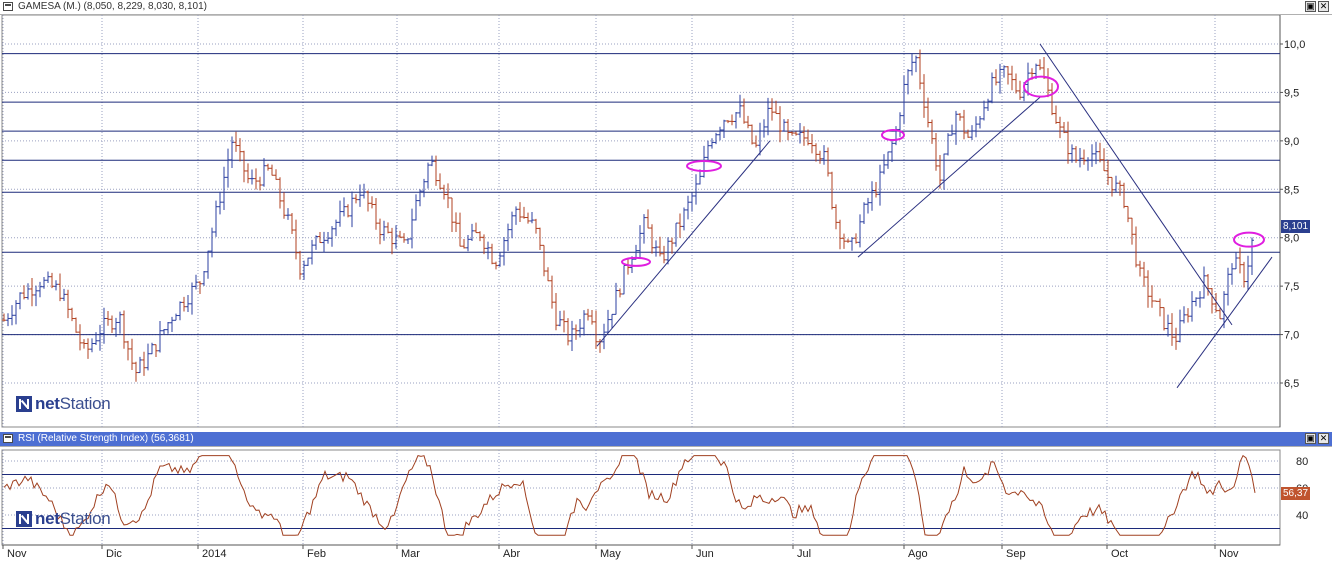 Image resolution: width=1332 pixels, height=561 pixels. What do you see at coordinates (316, 554) in the screenshot?
I see `x-tick-label: Feb` at bounding box center [316, 554].